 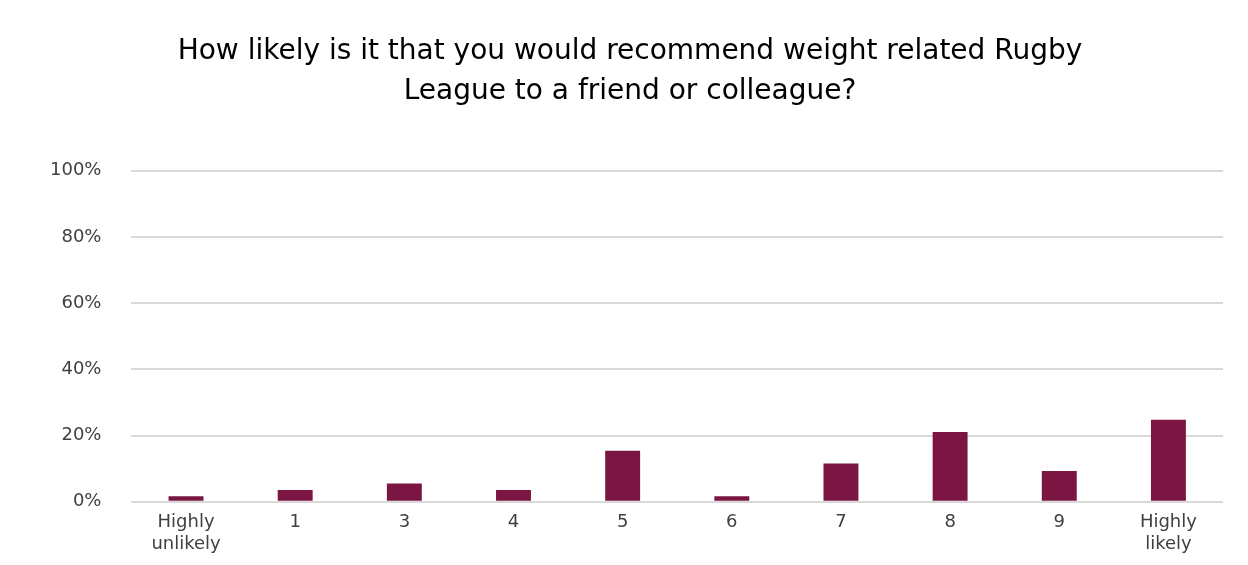 What do you see at coordinates (1168, 531) in the screenshot?
I see `x-tick-label: Highly likely` at bounding box center [1168, 531].